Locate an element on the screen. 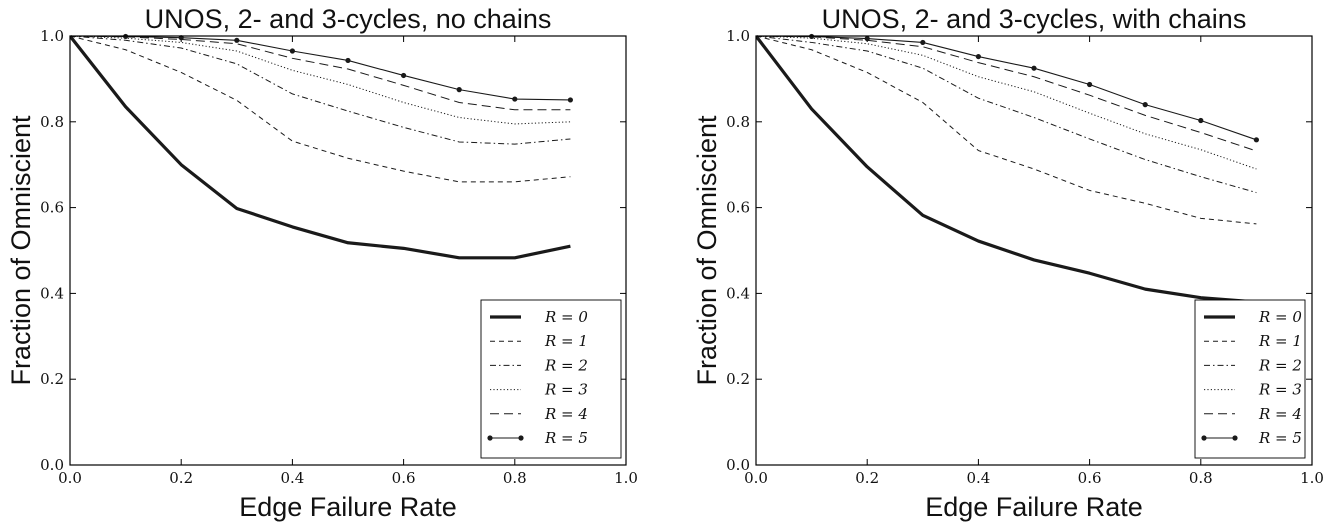  chart-title: UNOS, 2- and 3-cycles, with chains is located at coordinates (1034, 19).